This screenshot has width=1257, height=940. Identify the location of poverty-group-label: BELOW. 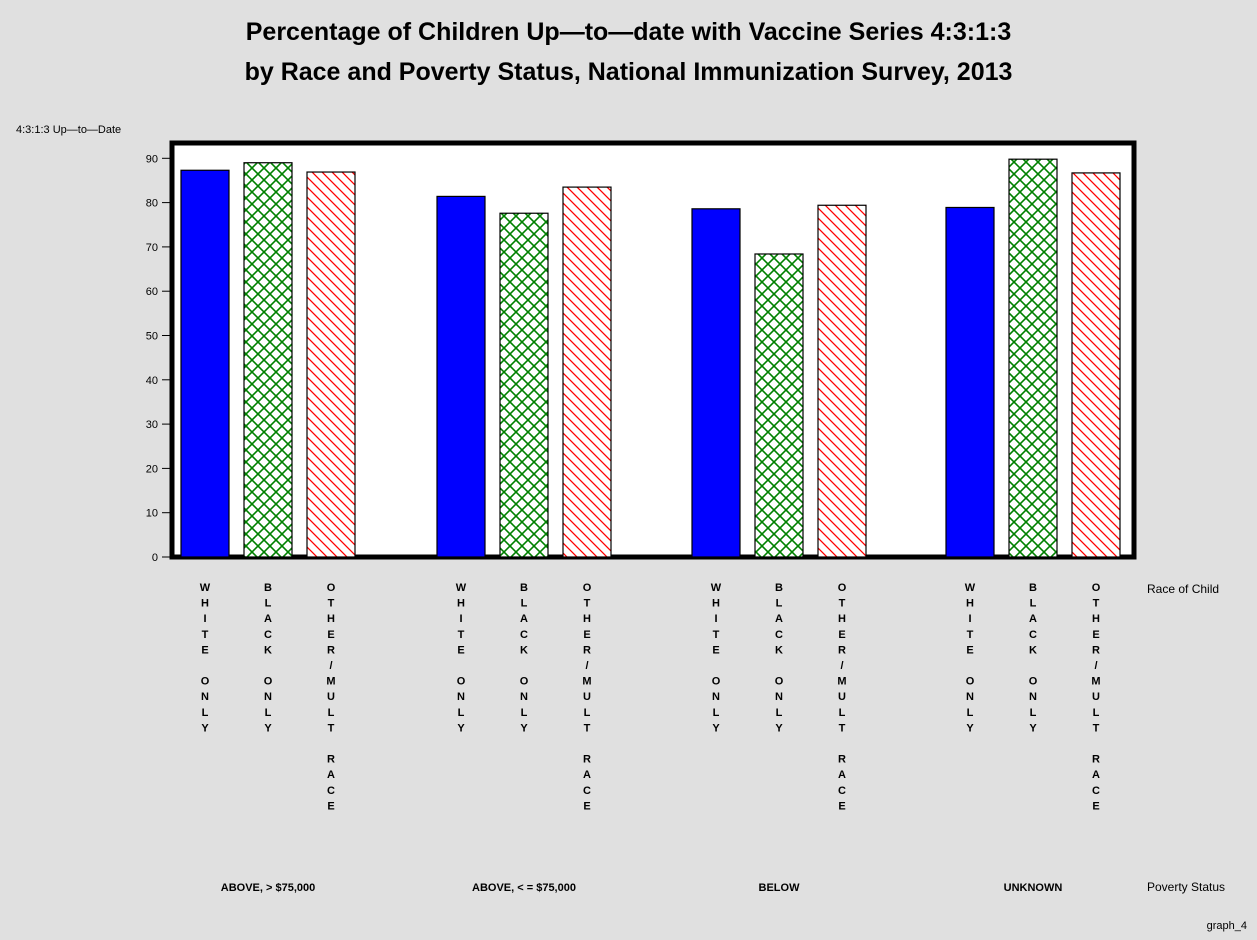
(780, 888).